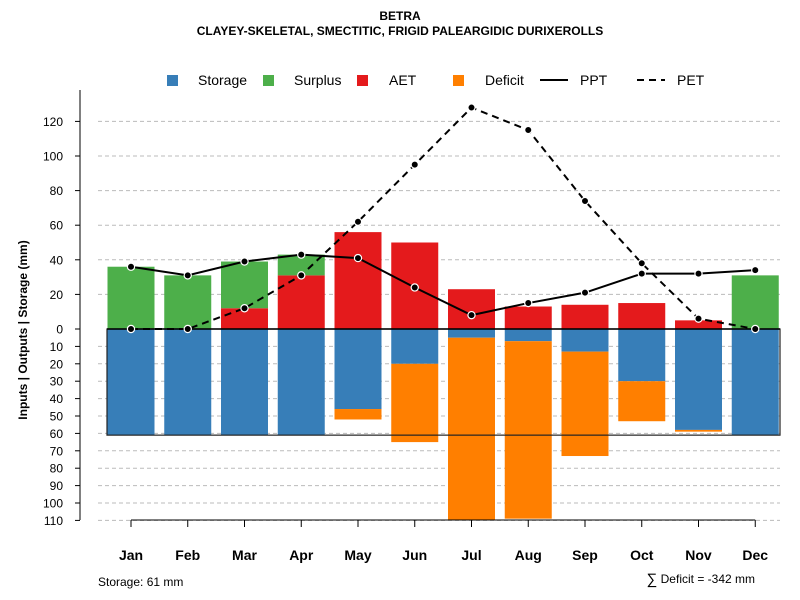  I want to click on y-axis-label: Inputs | Outputs | Storage (mm), so click(23, 329).